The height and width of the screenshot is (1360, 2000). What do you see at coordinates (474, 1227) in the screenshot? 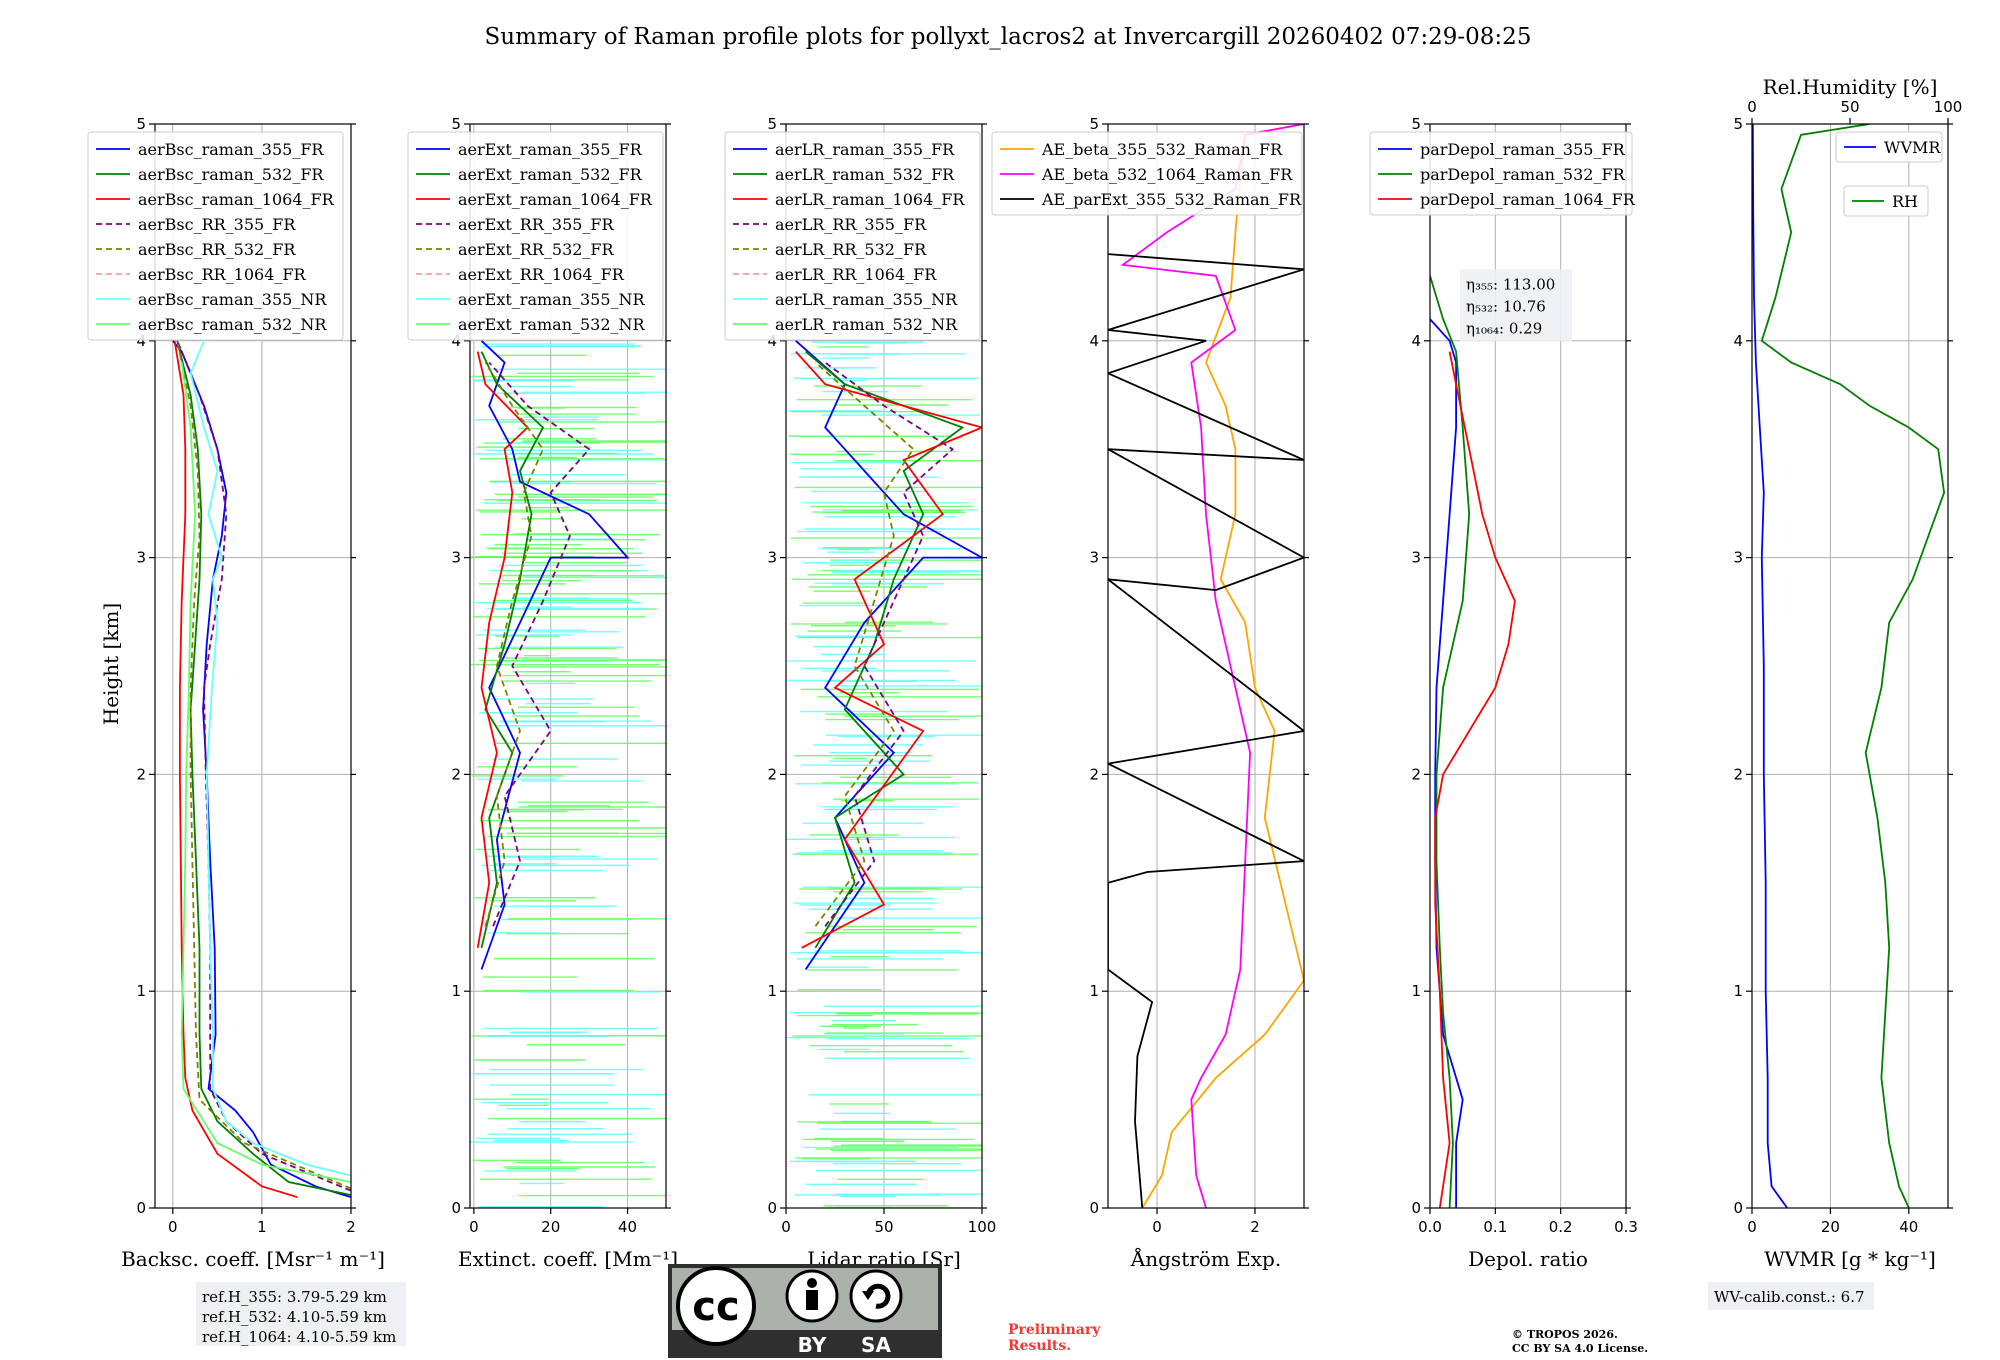
I see `x-tick-label: 0` at bounding box center [474, 1227].